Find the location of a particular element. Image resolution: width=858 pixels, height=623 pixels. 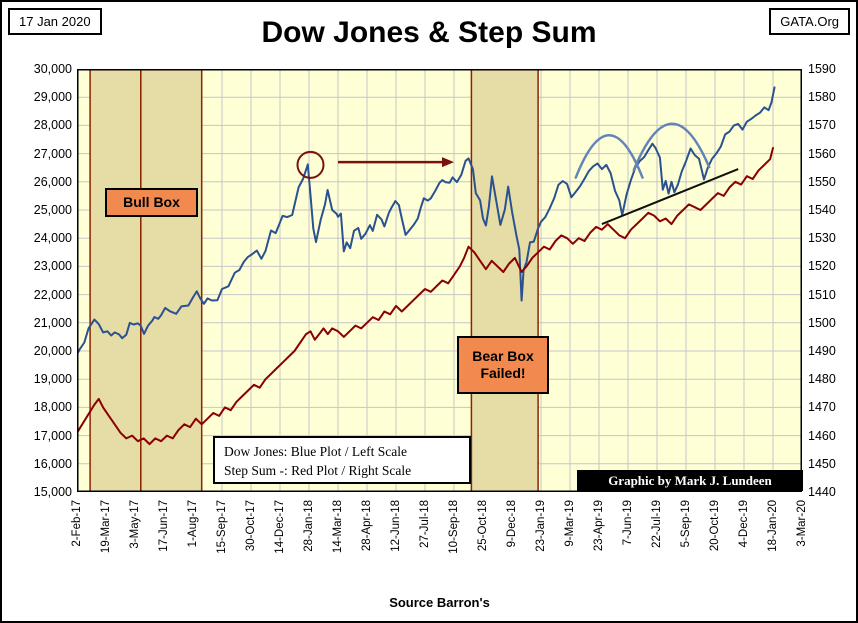

y-axis-label-right: 1570 is located at coordinates (822, 125).